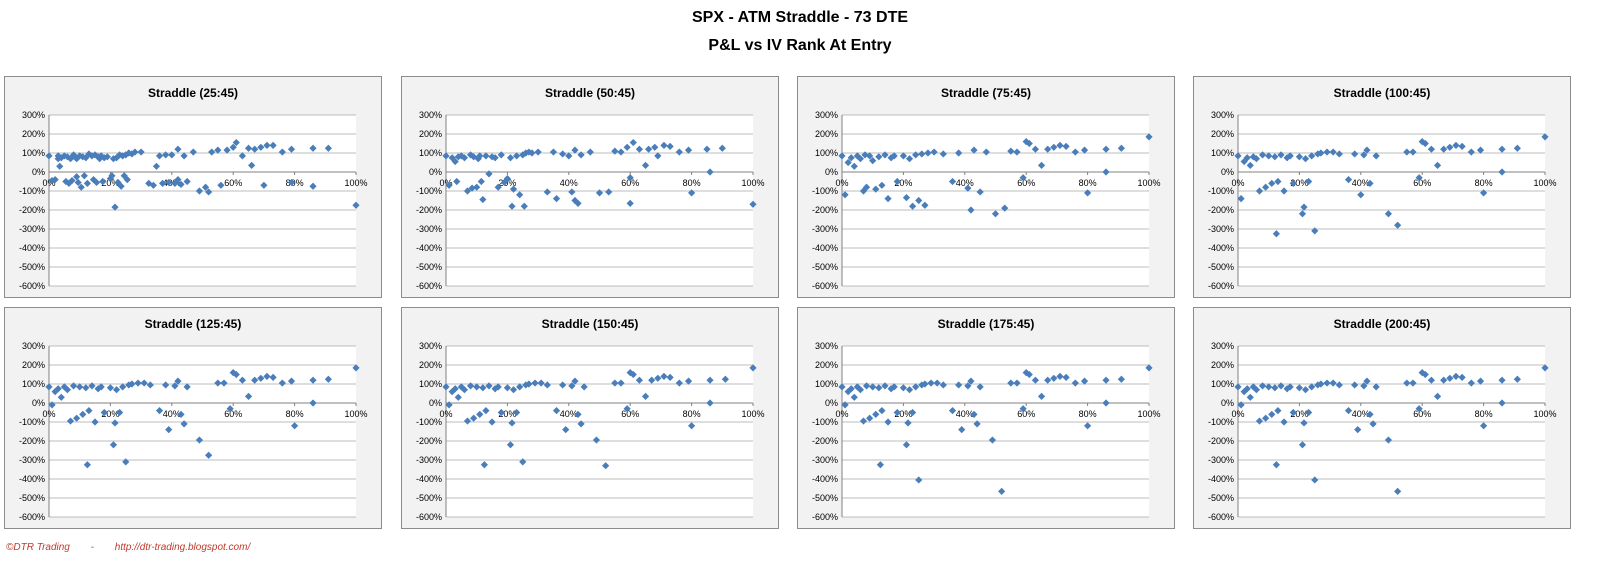 This screenshot has width=1600, height=564. I want to click on chart-title: Straddle (75:45), so click(986, 93).